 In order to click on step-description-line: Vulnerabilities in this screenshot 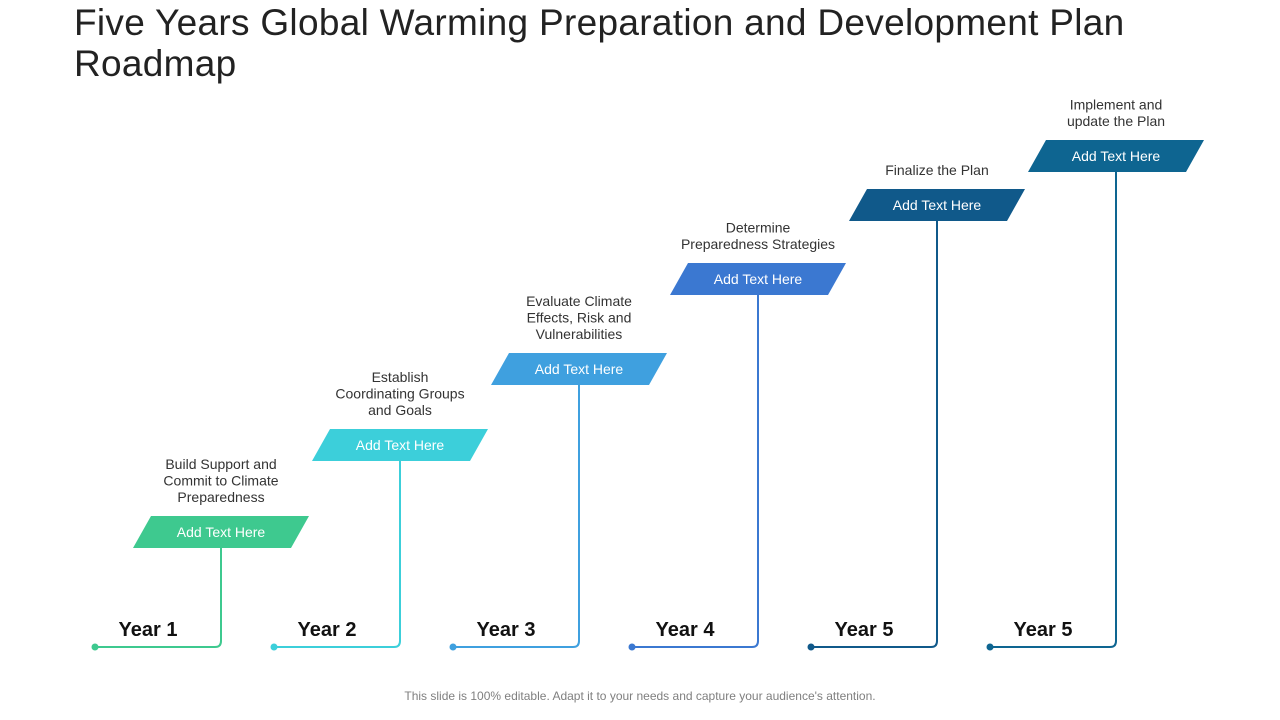, I will do `click(579, 334)`.